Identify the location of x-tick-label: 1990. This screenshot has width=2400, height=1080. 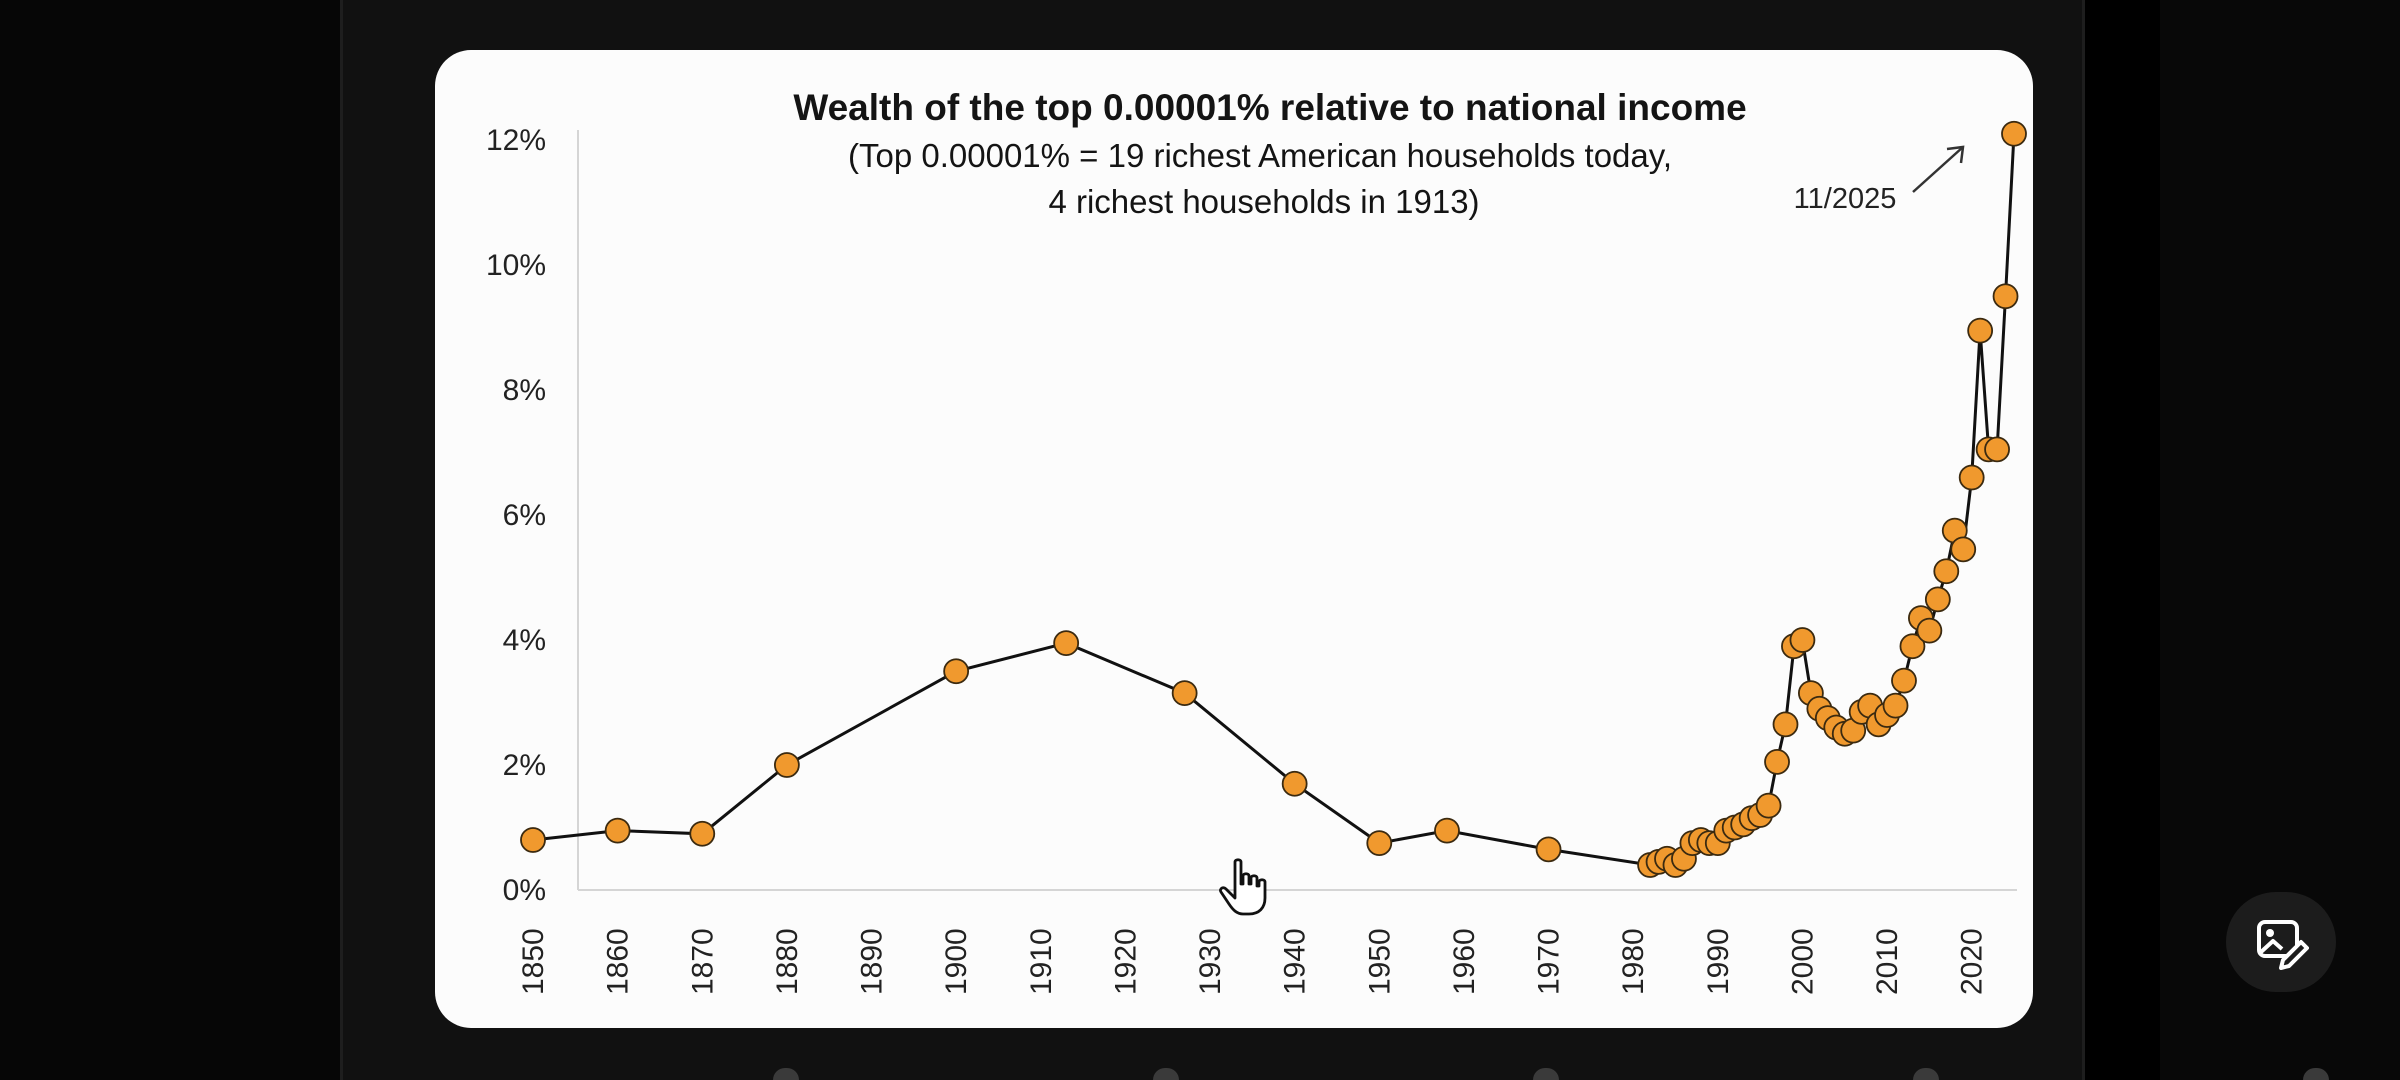
(1718, 961).